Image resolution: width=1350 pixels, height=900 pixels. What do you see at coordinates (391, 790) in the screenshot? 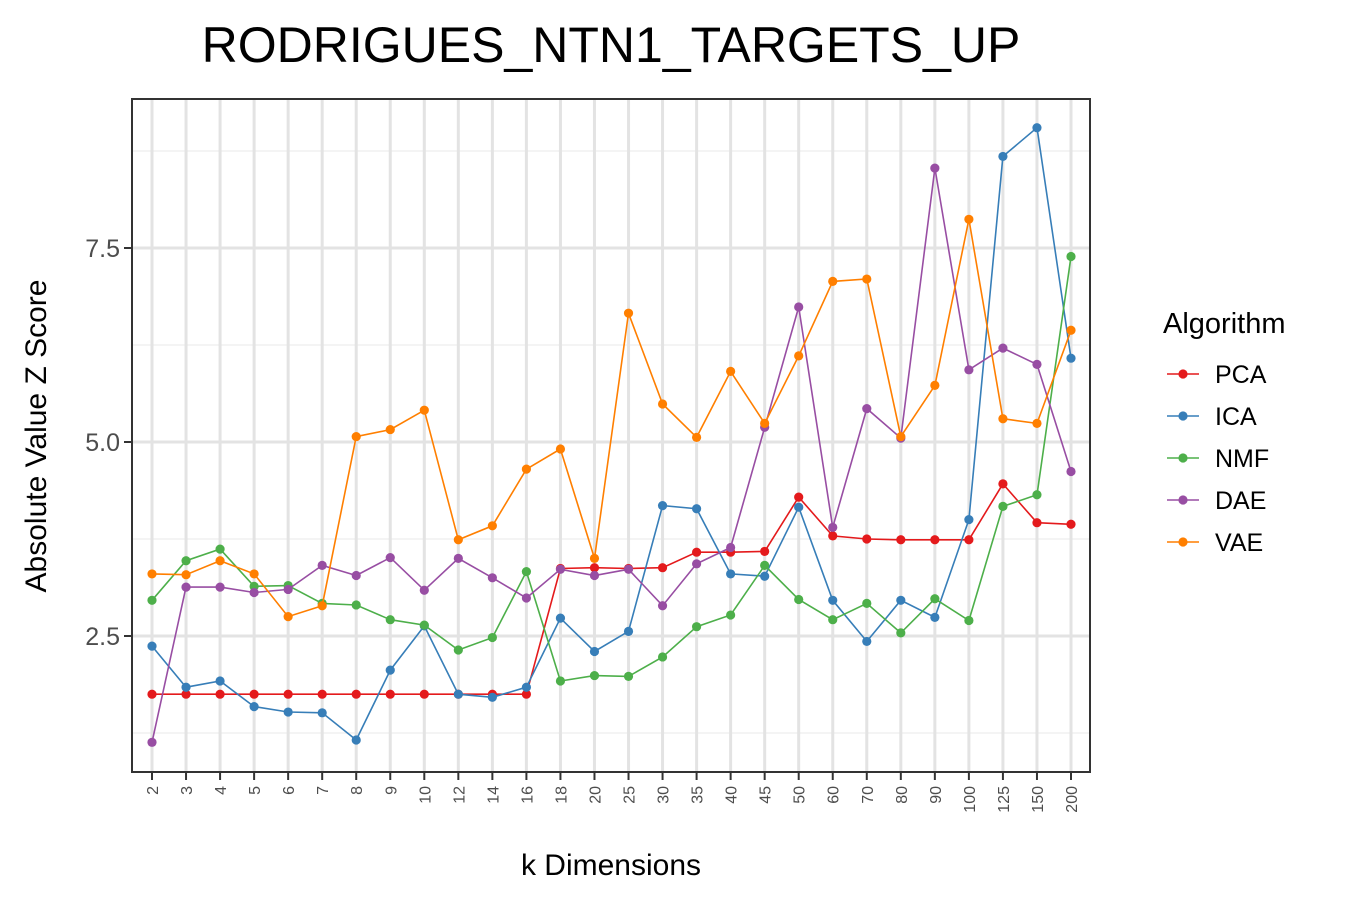
I see `x-tick-label: 9` at bounding box center [391, 790].